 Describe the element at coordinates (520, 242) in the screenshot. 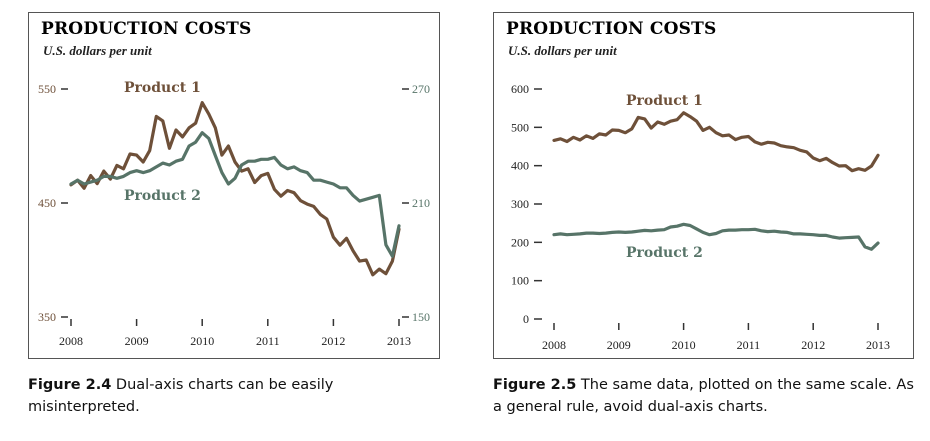

I see `y-tick-label: 200` at that location.